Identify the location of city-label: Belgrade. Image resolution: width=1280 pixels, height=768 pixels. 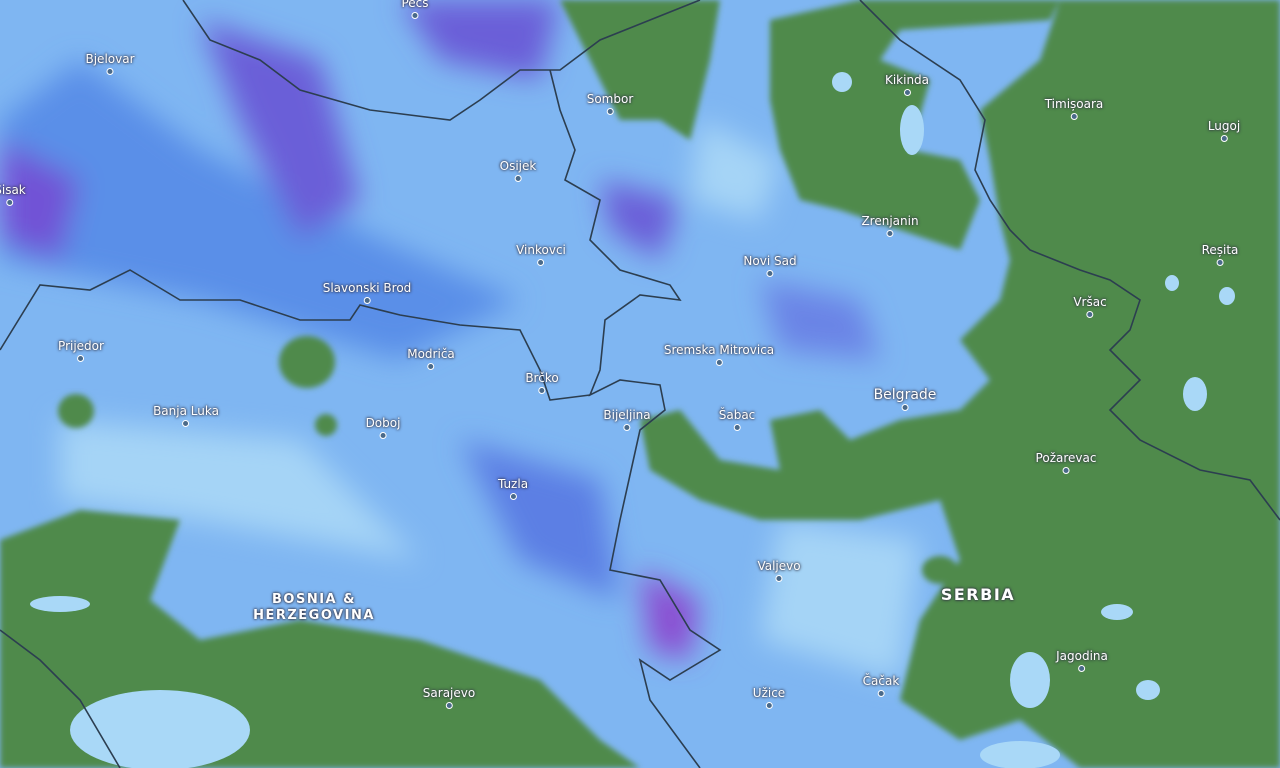
(905, 399).